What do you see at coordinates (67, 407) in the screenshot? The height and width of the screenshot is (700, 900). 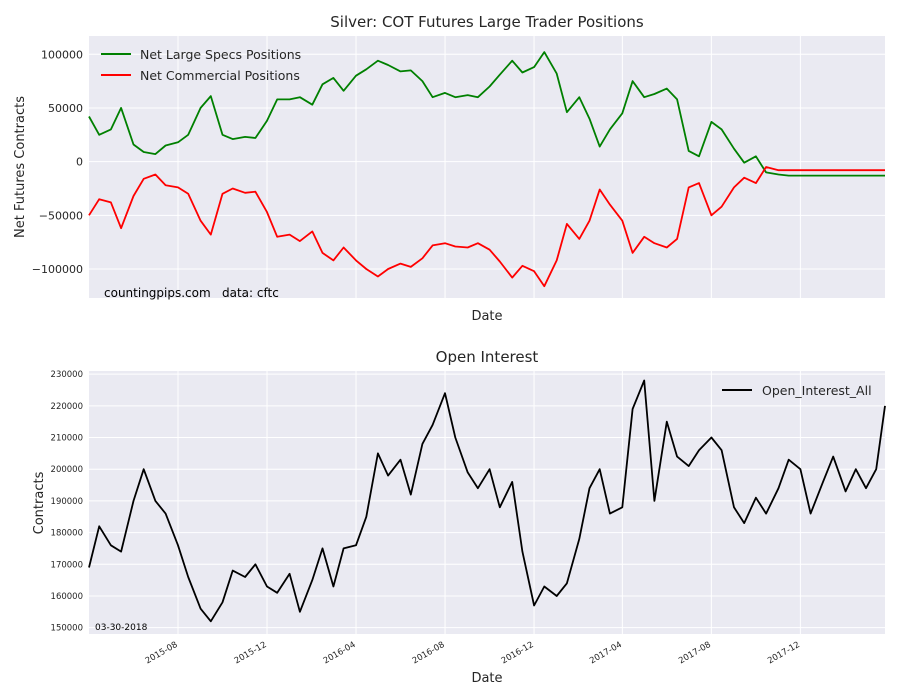 I see `y-tick-label: 220000` at bounding box center [67, 407].